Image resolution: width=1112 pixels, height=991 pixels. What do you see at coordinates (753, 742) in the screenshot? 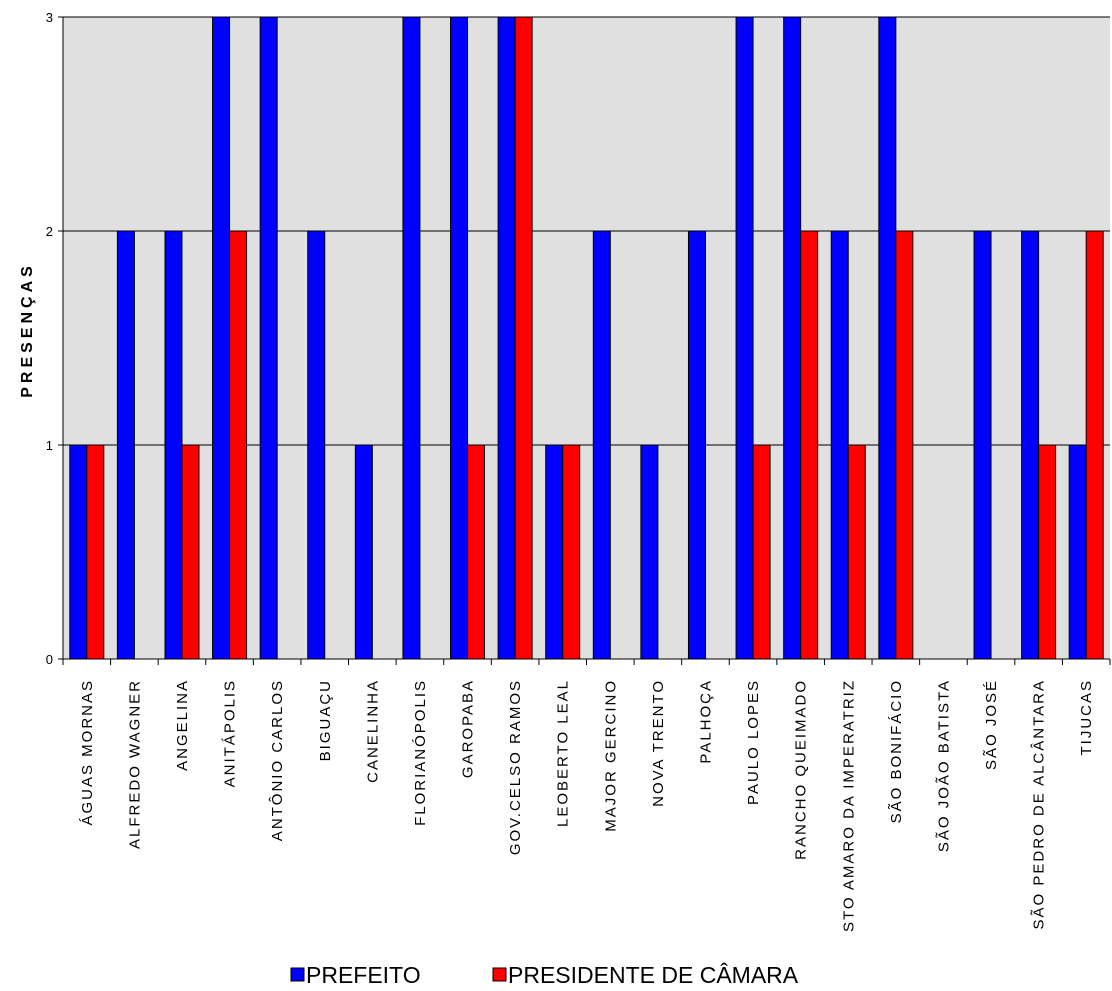
I see `x-category-label: PAULO LOPES` at bounding box center [753, 742].